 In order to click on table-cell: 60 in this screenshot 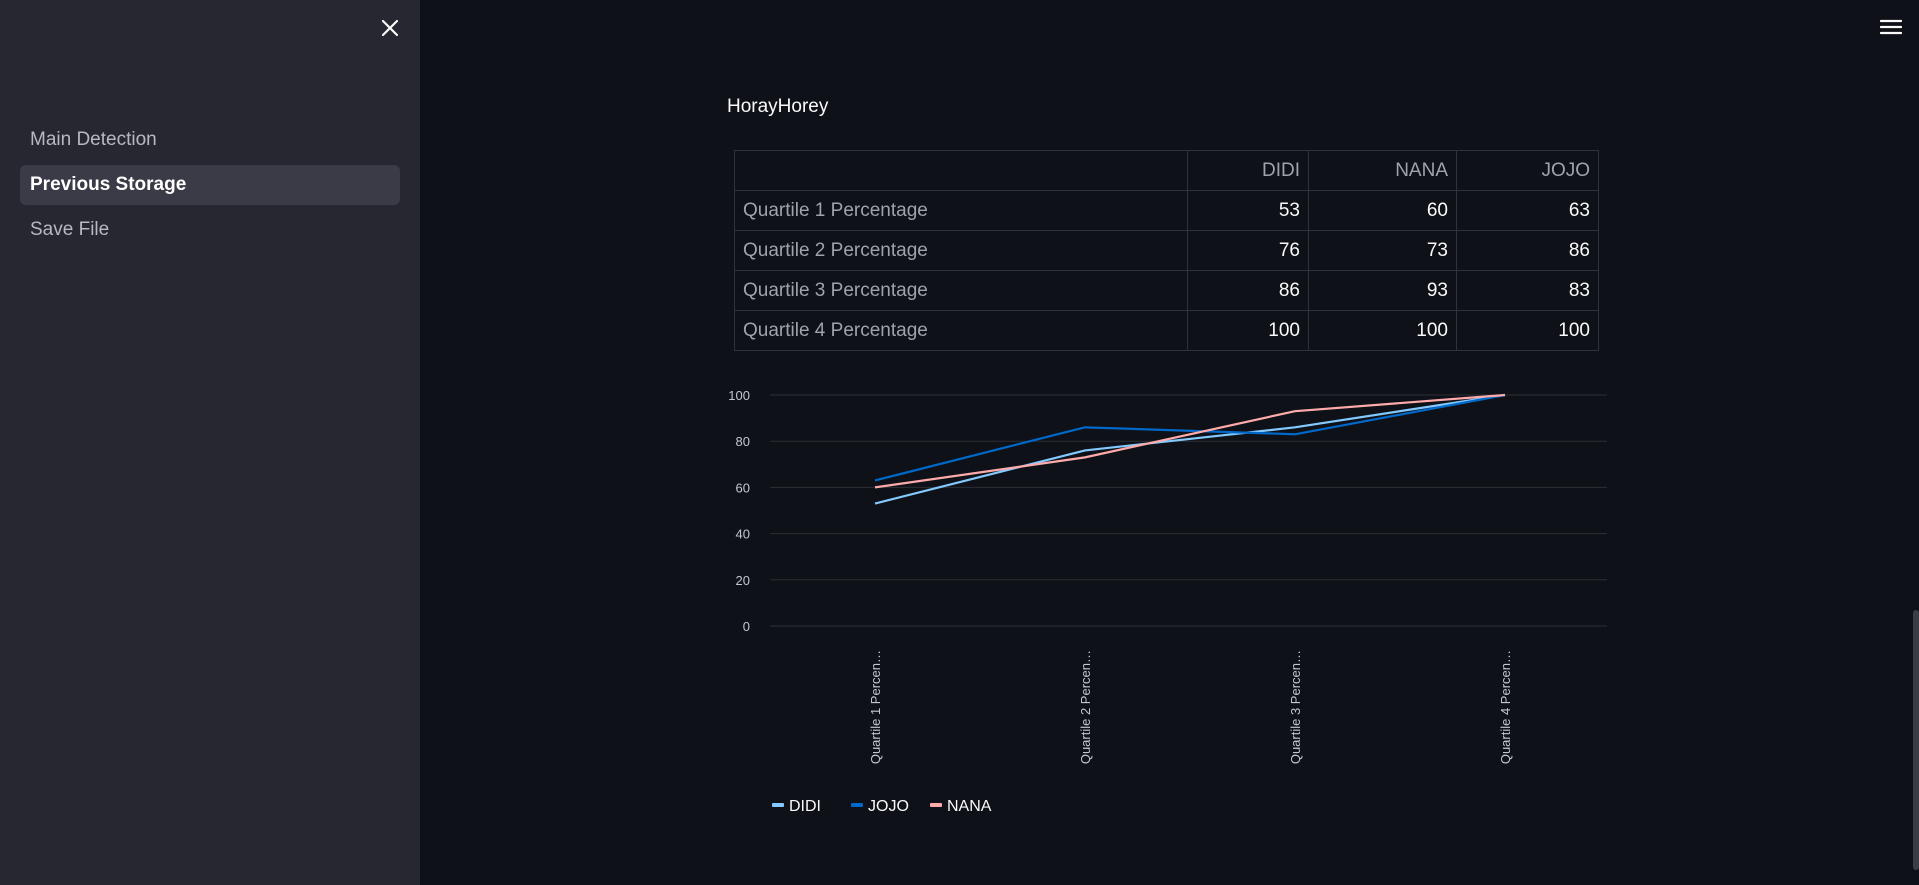, I will do `click(1382, 210)`.